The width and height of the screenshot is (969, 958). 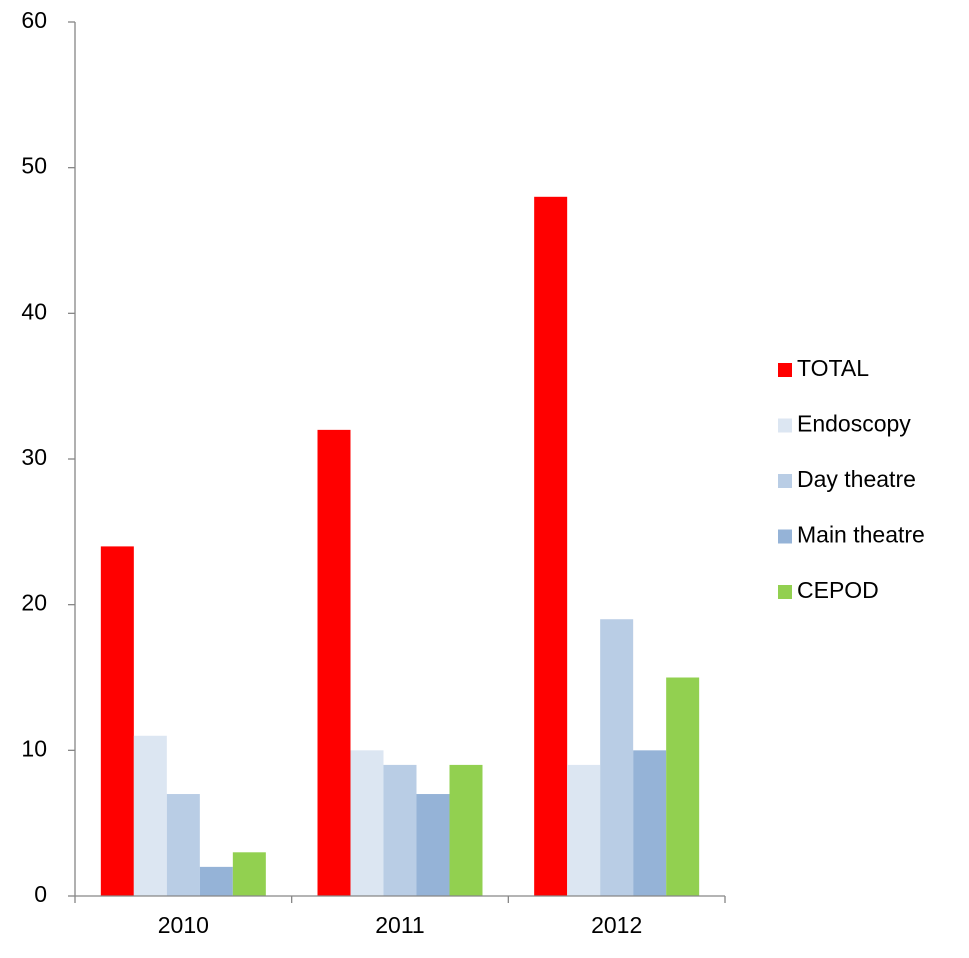 What do you see at coordinates (34, 603) in the screenshot?
I see `y-tick-label: 20` at bounding box center [34, 603].